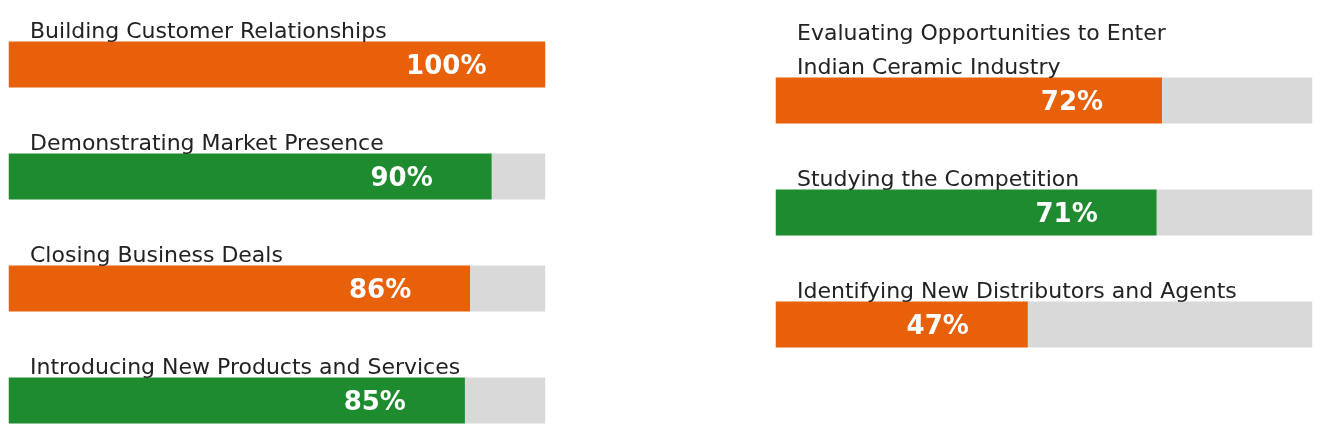 Image resolution: width=1328 pixels, height=428 pixels. Describe the element at coordinates (380, 288) in the screenshot. I see `data-label: 86%` at that location.